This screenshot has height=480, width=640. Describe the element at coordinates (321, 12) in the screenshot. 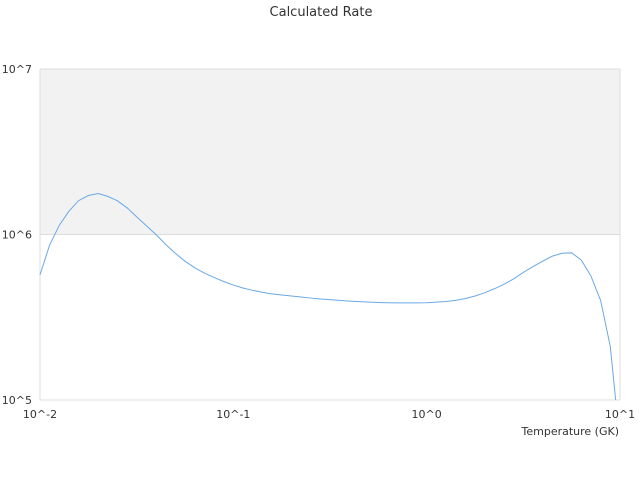

I see `chart-title: Calculated Rate` at that location.